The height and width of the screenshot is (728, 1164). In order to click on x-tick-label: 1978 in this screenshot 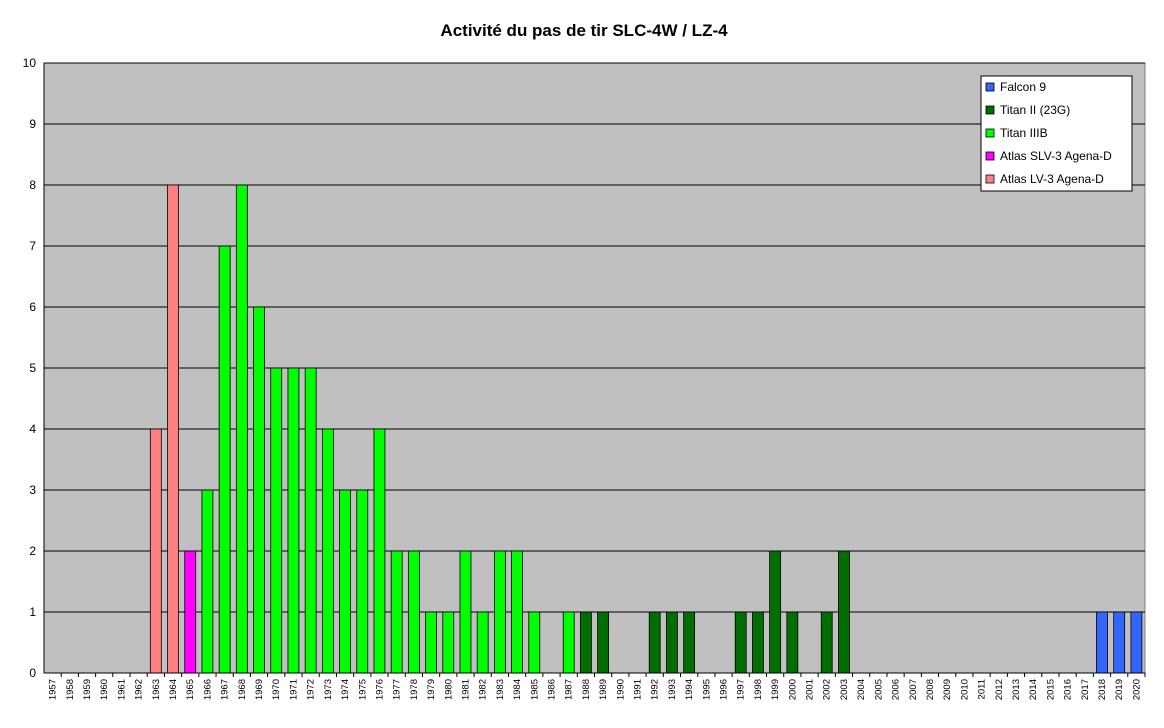, I will do `click(414, 689)`.